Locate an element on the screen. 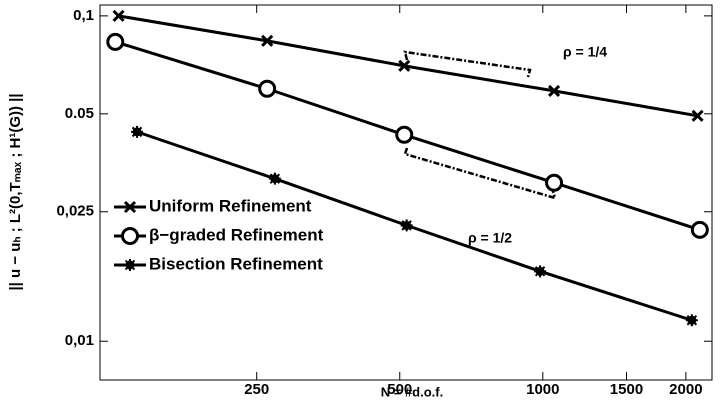 This screenshot has height=406, width=728. y-axis-label: || u − uₕ ; L²(0,Tₘₐₓ ; H¹(G)) || is located at coordinates (15, 191).